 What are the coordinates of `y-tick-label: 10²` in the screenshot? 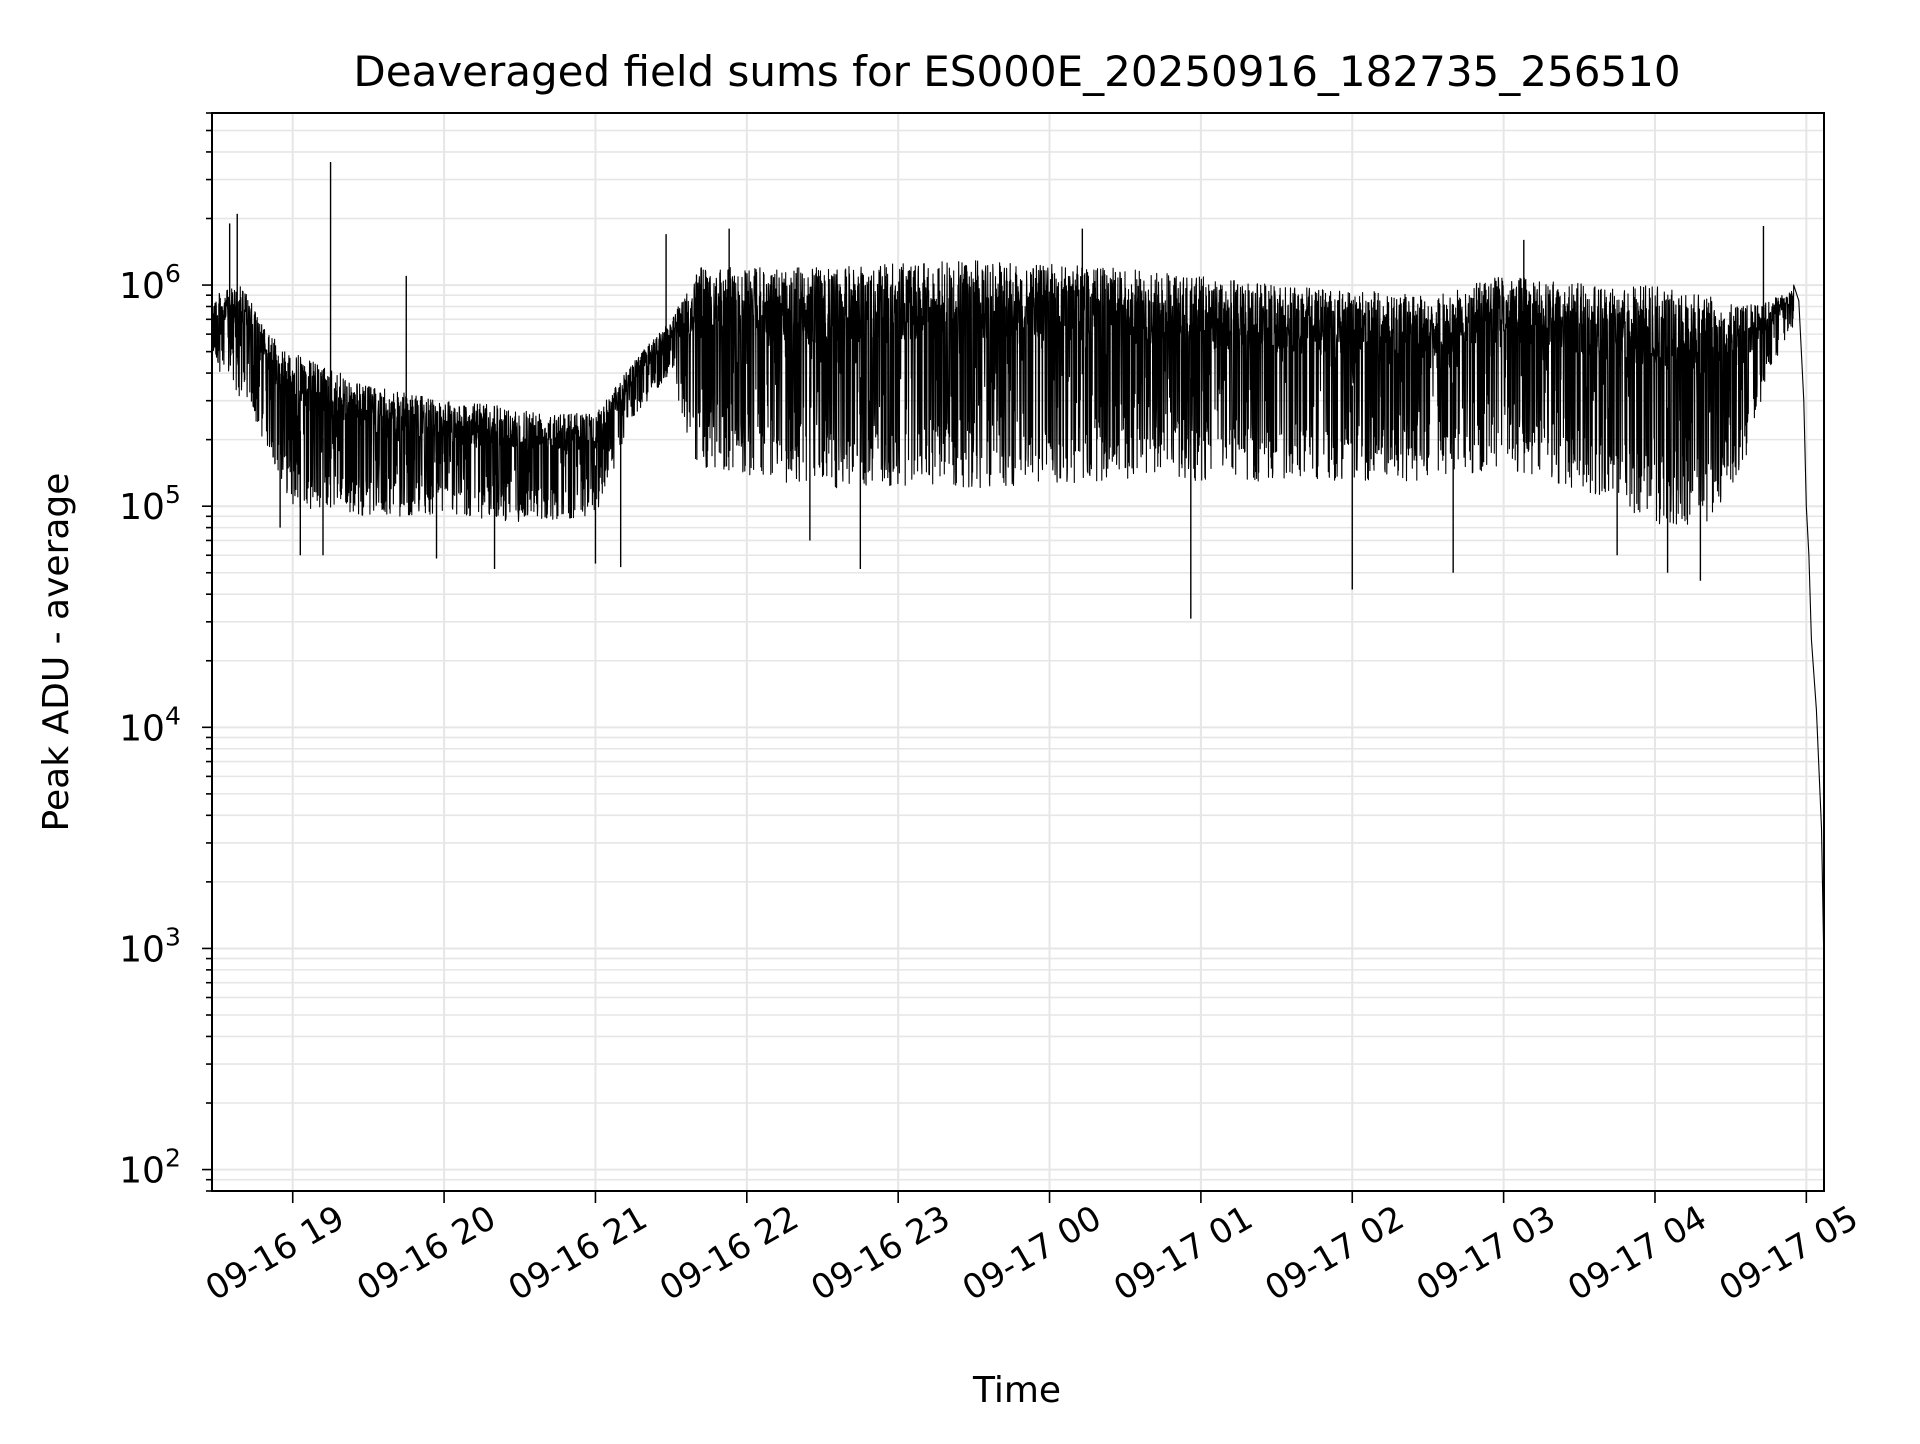 It's located at (150, 1168).